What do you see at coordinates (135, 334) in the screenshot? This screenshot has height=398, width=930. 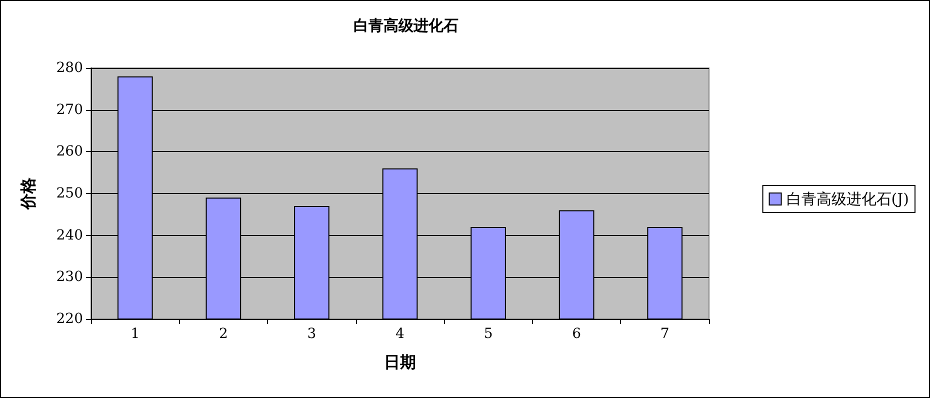 I see `x-tick-label: 1` at bounding box center [135, 334].